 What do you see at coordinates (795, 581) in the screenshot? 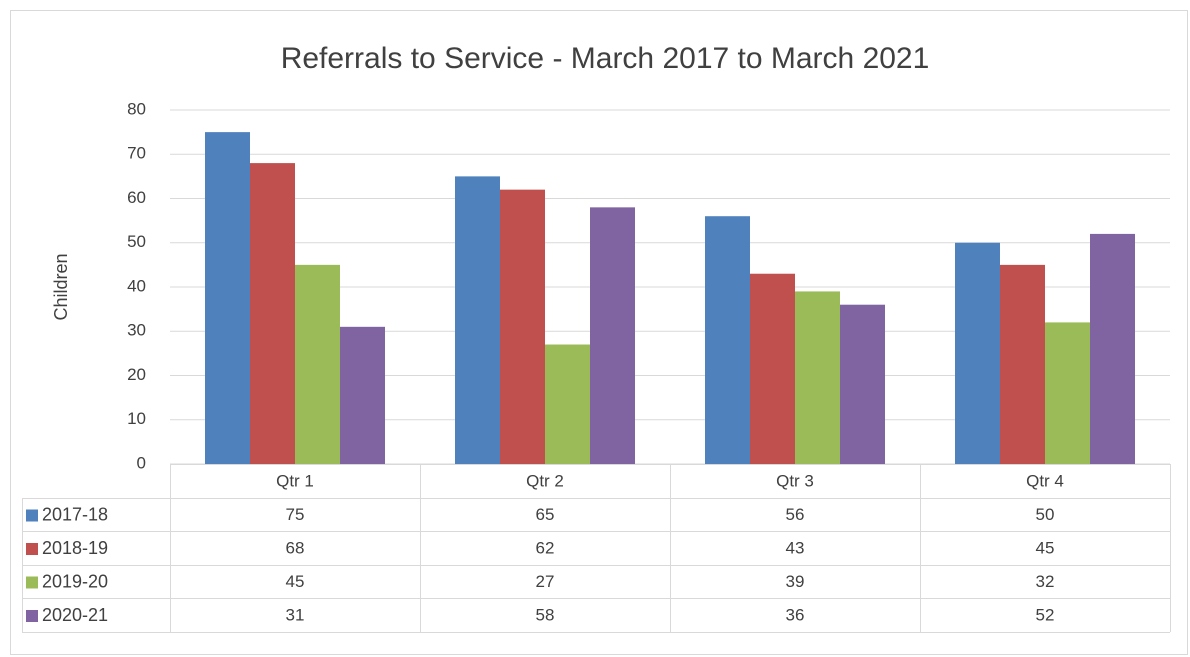
I see `table-value: 39` at bounding box center [795, 581].